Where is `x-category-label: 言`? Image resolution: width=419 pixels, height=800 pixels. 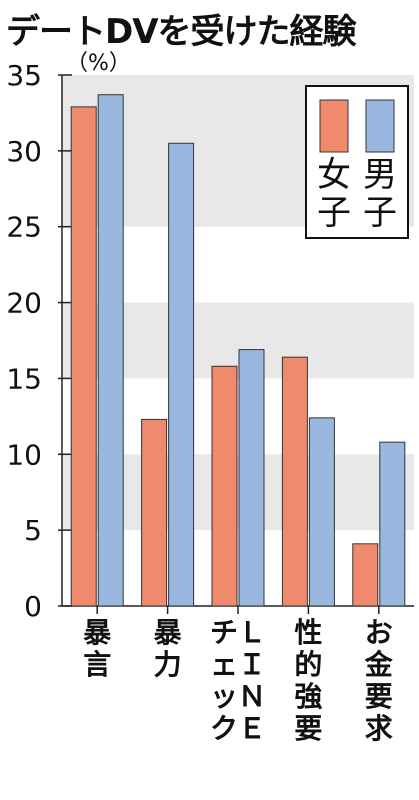 x-category-label: 言 is located at coordinates (97, 664).